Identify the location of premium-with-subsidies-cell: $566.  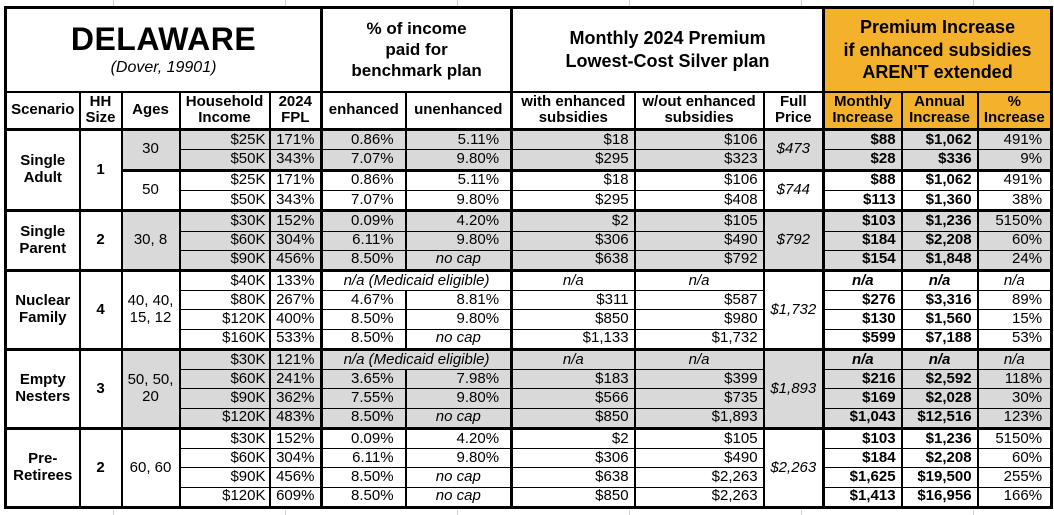
(573, 398).